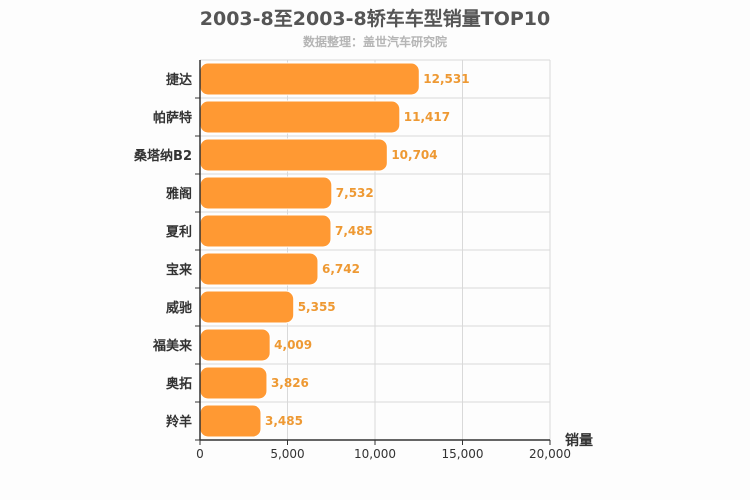 Image resolution: width=750 pixels, height=500 pixels. What do you see at coordinates (179, 270) in the screenshot?
I see `category-label: 宝来` at bounding box center [179, 270].